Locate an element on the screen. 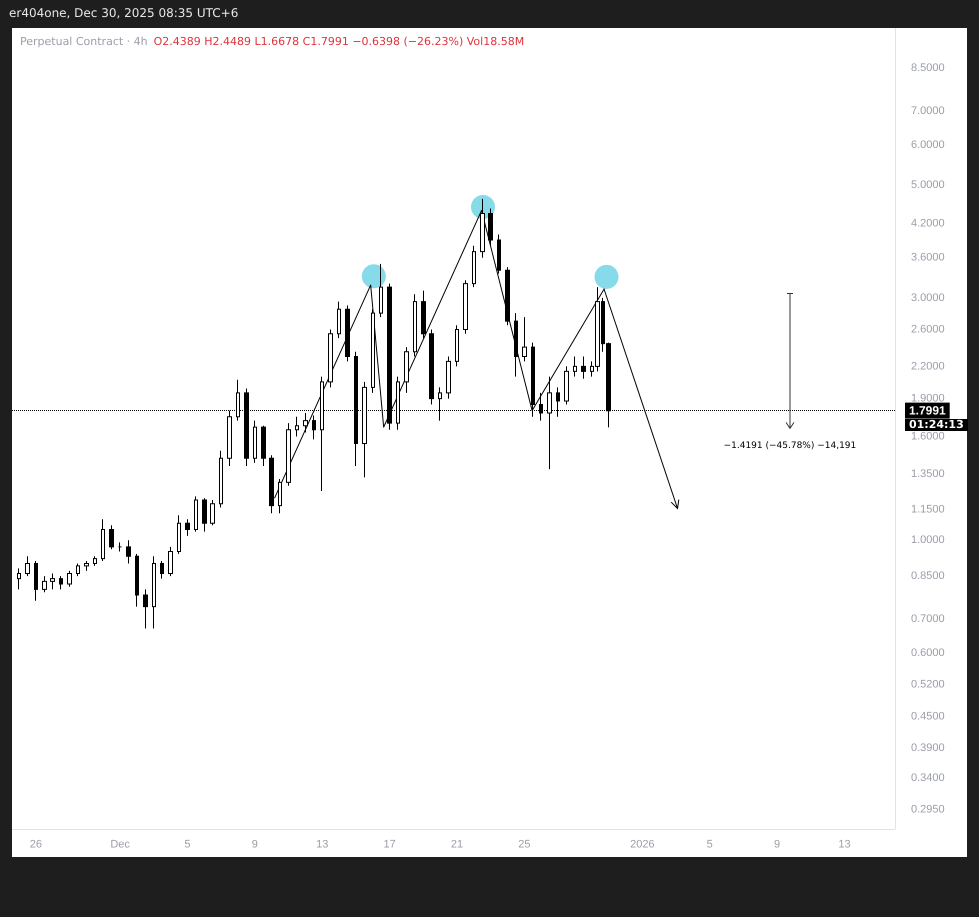  y-tick-label: 4.2000 is located at coordinates (928, 224).